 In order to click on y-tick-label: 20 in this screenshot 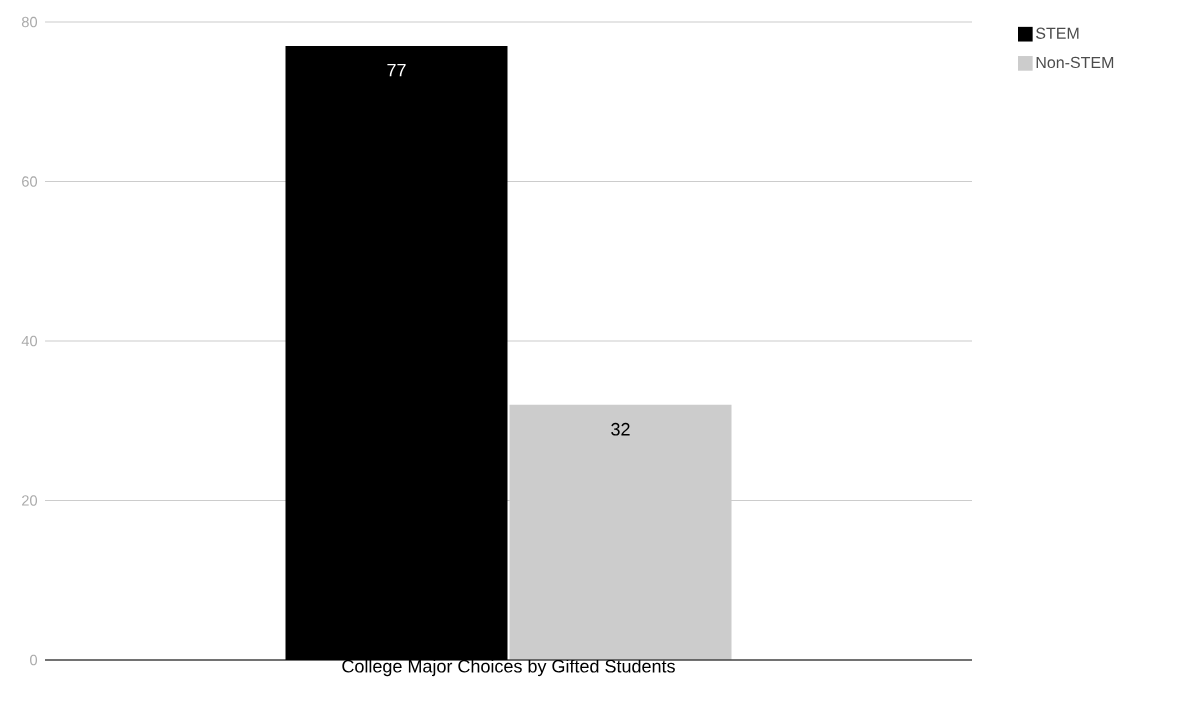, I will do `click(30, 500)`.